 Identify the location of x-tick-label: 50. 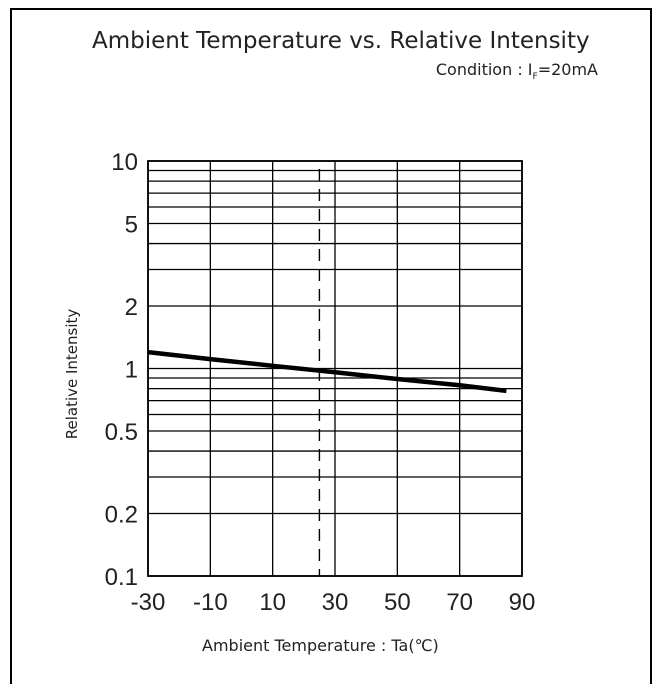
(397, 602).